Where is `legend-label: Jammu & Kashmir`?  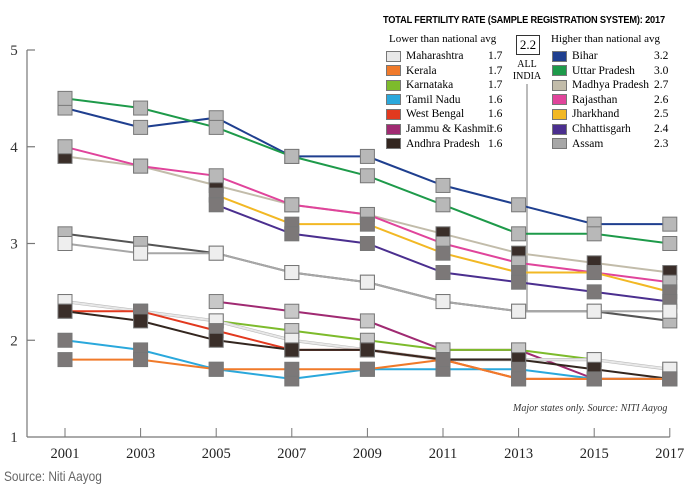
legend-label: Jammu & Kashmir is located at coordinates (450, 129).